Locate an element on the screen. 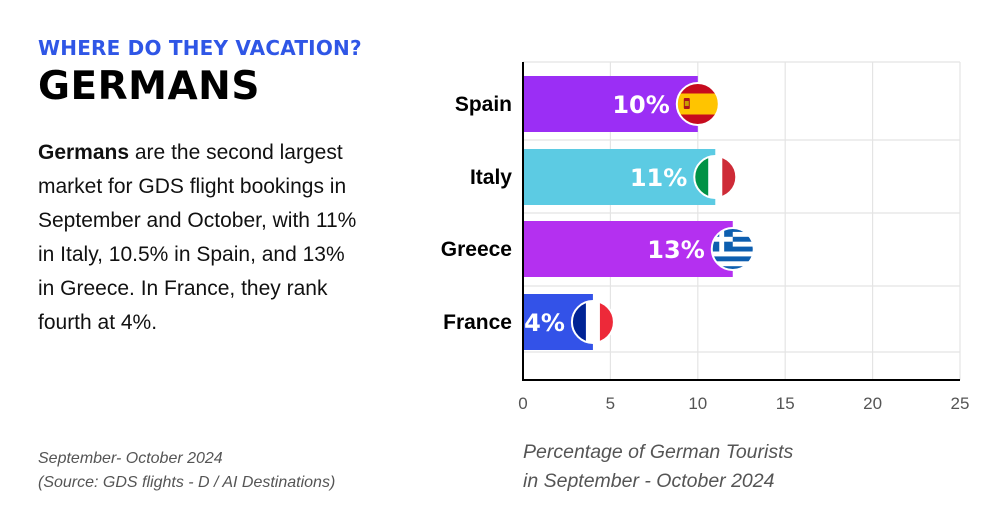 Image resolution: width=1000 pixels, height=518 pixels. footnote-period: September- October 2024 is located at coordinates (130, 458).